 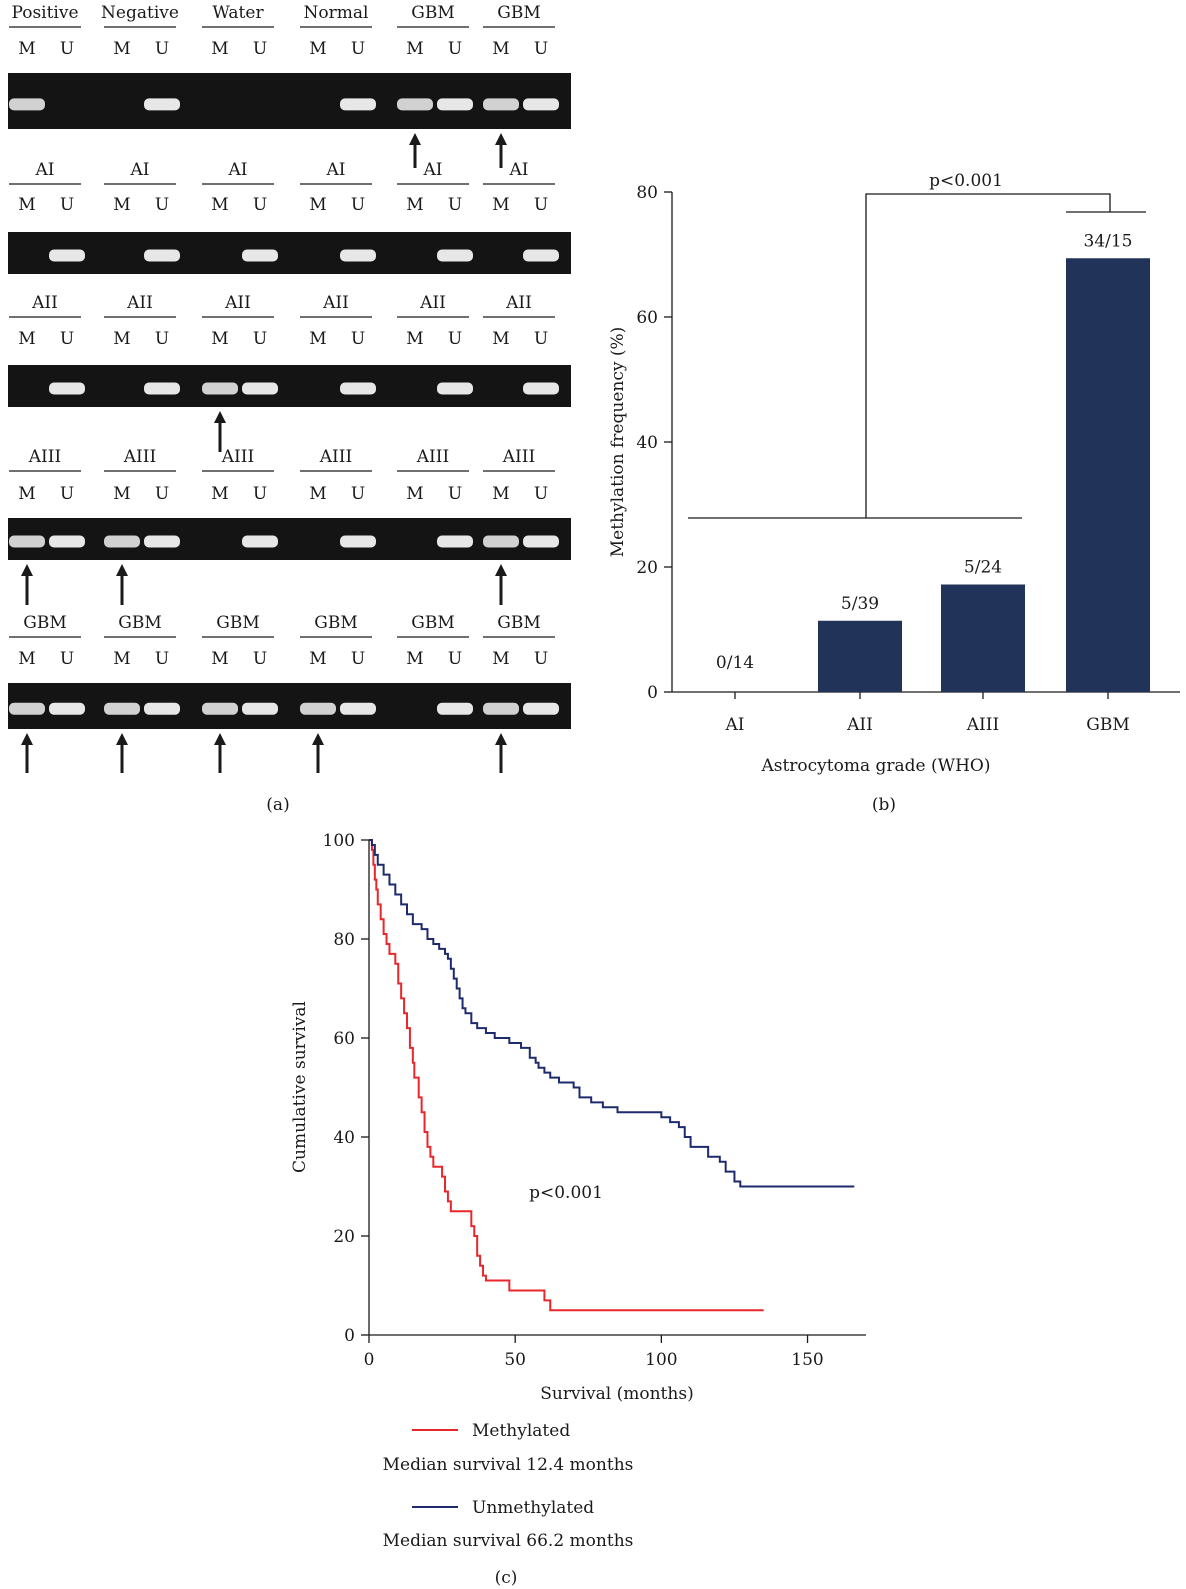 What do you see at coordinates (44, 13) in the screenshot?
I see `gel-group-label: Positive` at bounding box center [44, 13].